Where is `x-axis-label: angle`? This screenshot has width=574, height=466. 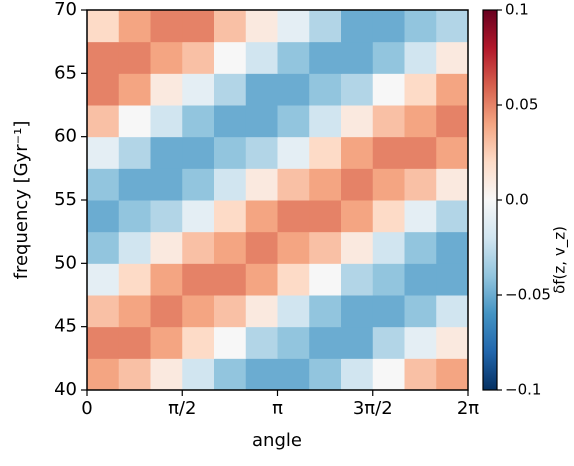 x-axis-label: angle is located at coordinates (277, 440).